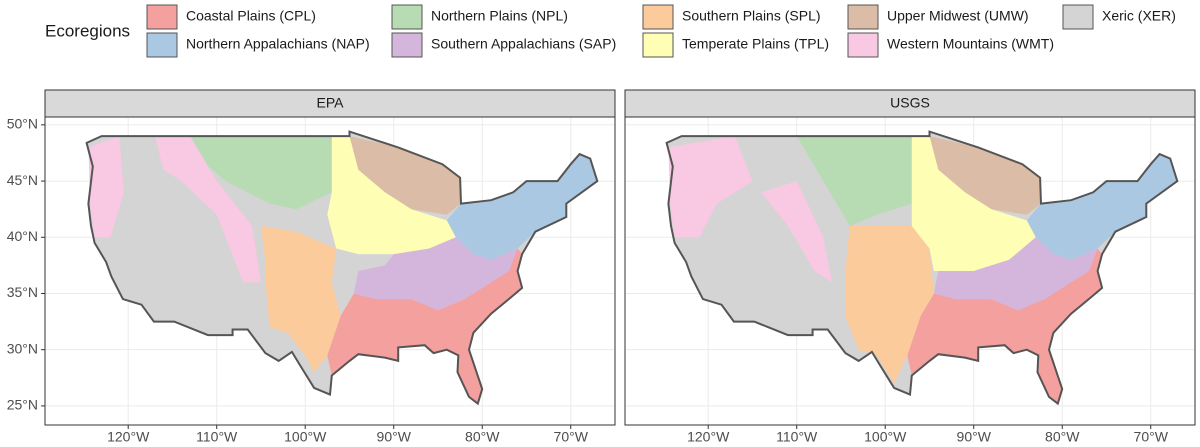  What do you see at coordinates (22, 124) in the screenshot?
I see `y-tick-label: 50°N` at bounding box center [22, 124].